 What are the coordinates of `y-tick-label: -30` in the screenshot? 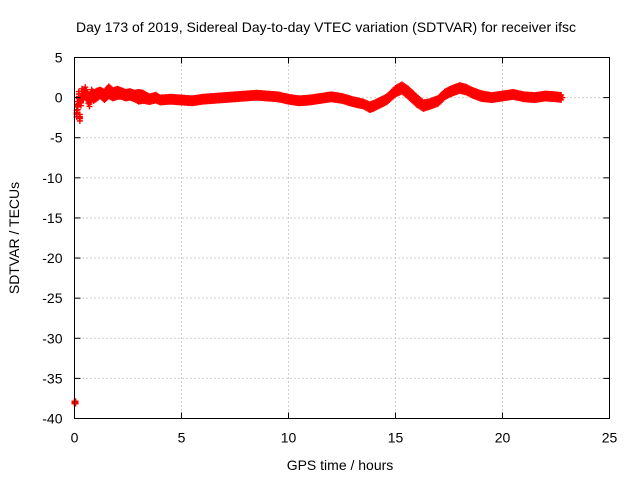 It's located at (52, 338).